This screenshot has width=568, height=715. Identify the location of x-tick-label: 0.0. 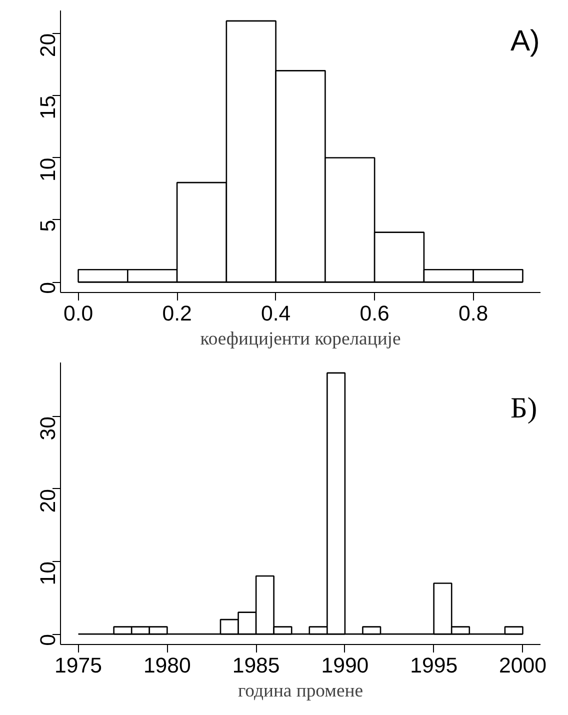
(78, 314).